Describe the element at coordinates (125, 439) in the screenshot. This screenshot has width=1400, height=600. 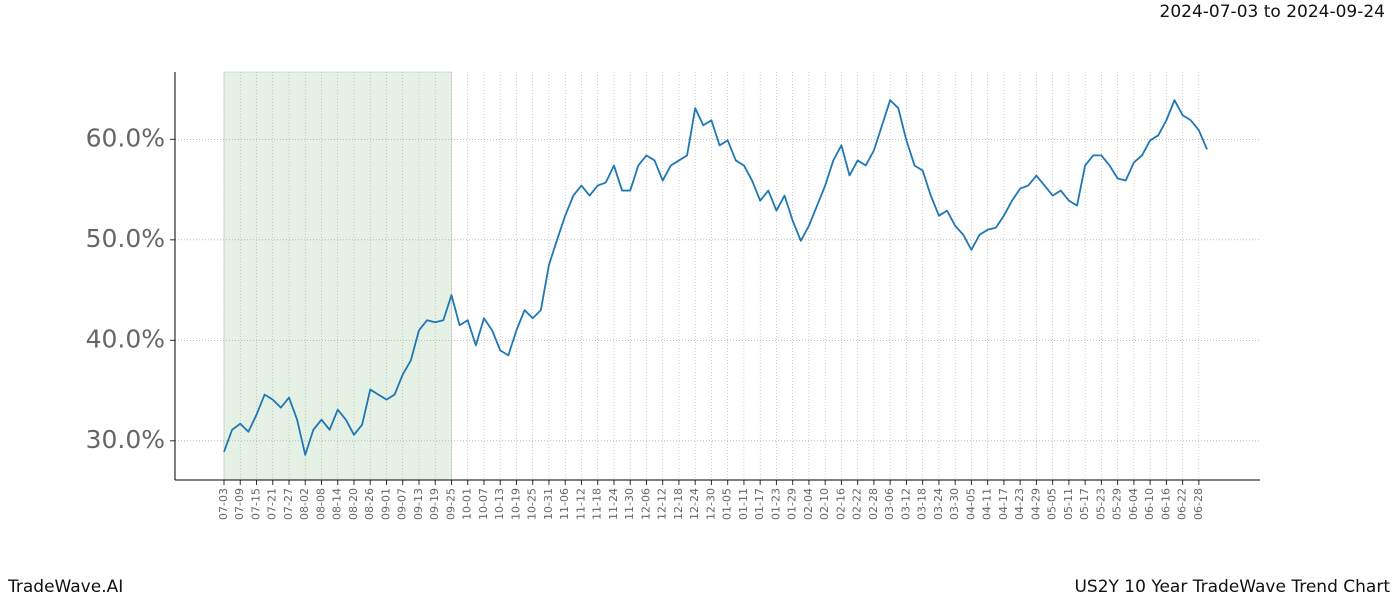
I see `y-tick-label: 30.0%` at that location.